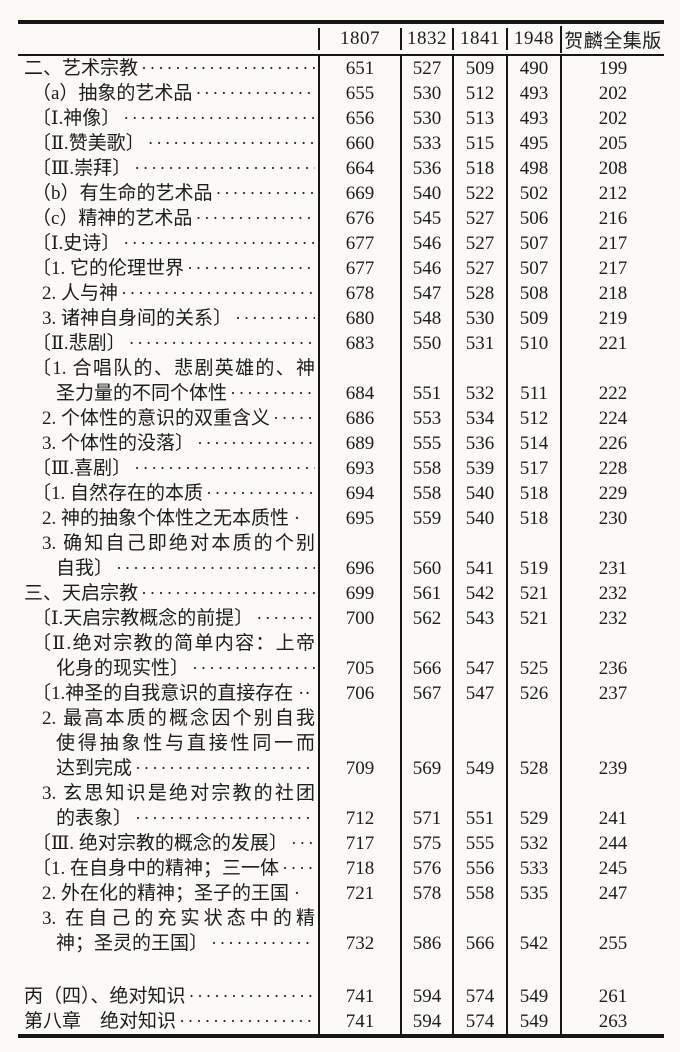  Describe the element at coordinates (612, 843) in the screenshot. I see `page-number-cell: 244` at that location.